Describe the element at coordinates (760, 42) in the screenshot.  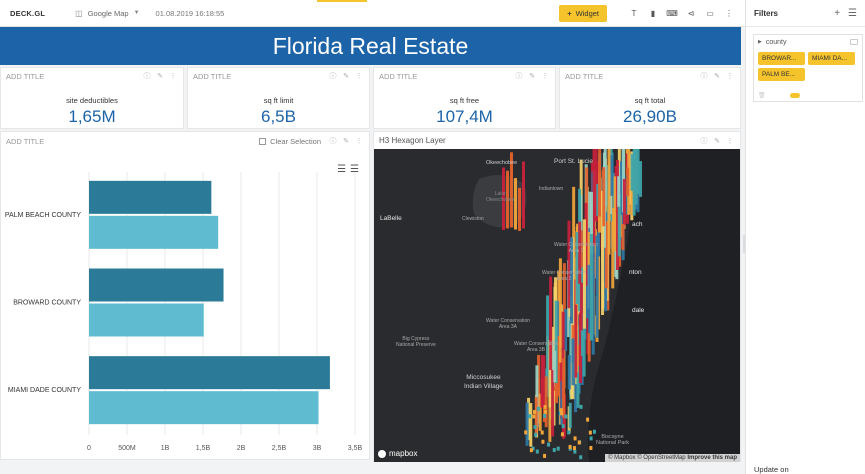
I see `chevron-right-icon: ▶` at that location.